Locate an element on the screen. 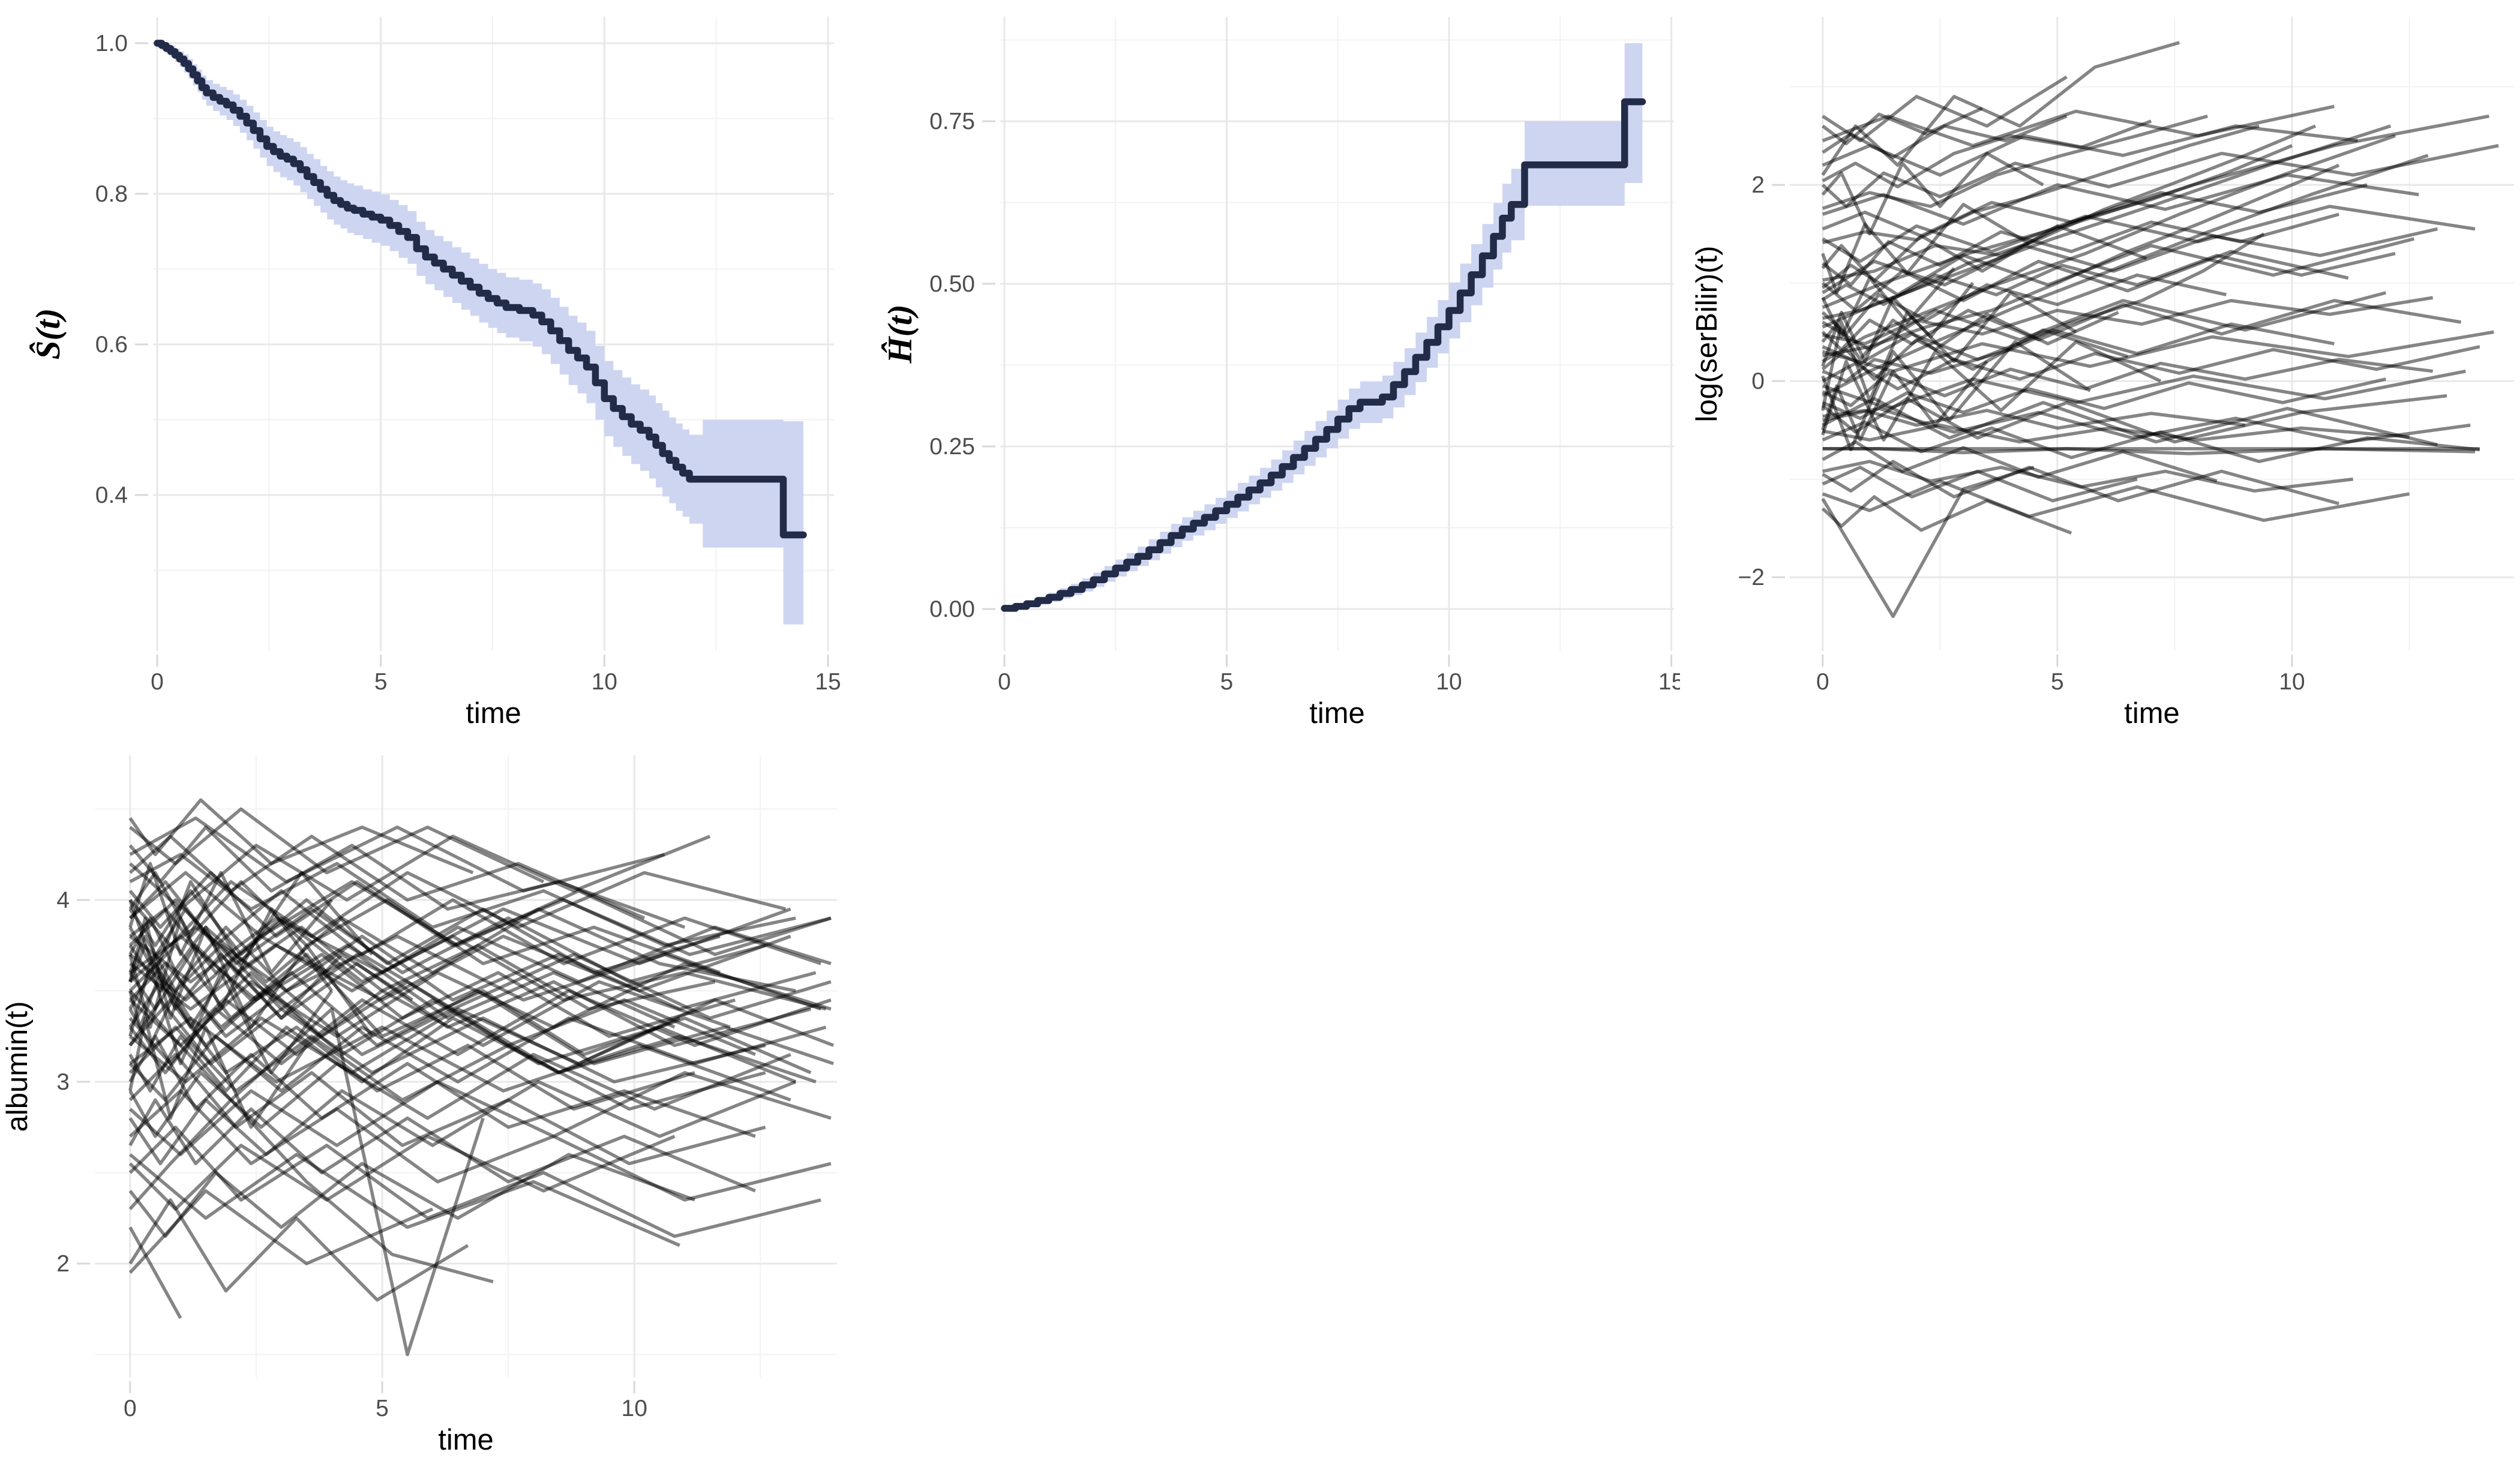 Image resolution: width=2520 pixels, height=1470 pixels. y-tick-label: 0.75 is located at coordinates (952, 121).